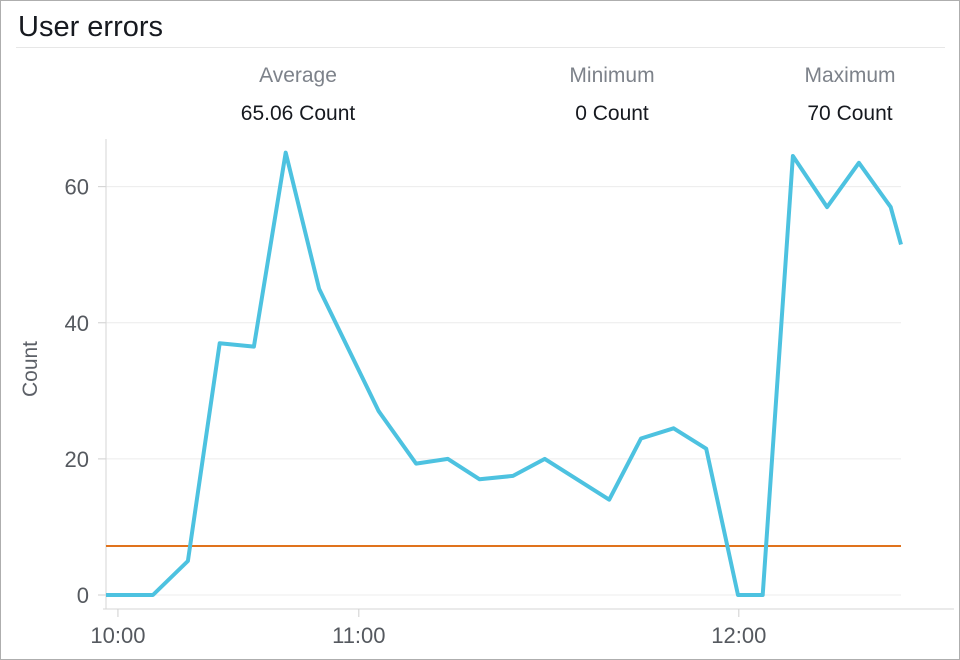 The width and height of the screenshot is (960, 660). I want to click on widget-title: User errors, so click(91, 27).